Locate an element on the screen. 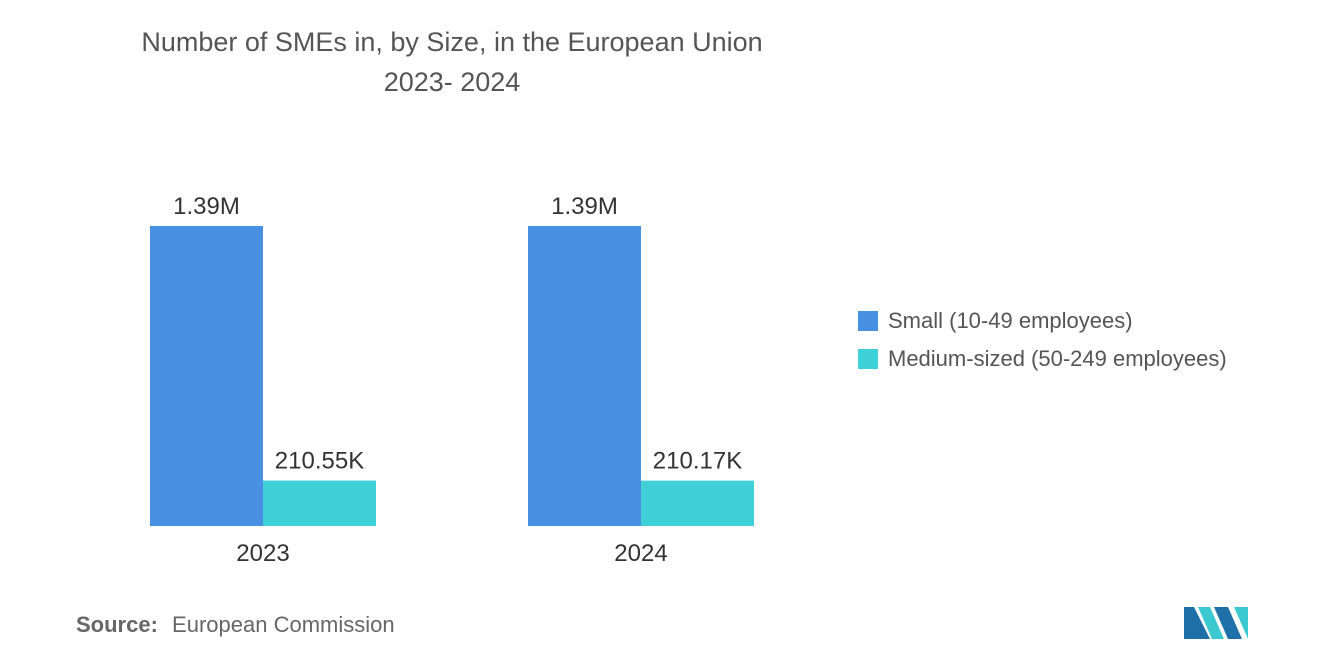 The image size is (1320, 665). x-tick-label-2024: 2024 is located at coordinates (640, 553).